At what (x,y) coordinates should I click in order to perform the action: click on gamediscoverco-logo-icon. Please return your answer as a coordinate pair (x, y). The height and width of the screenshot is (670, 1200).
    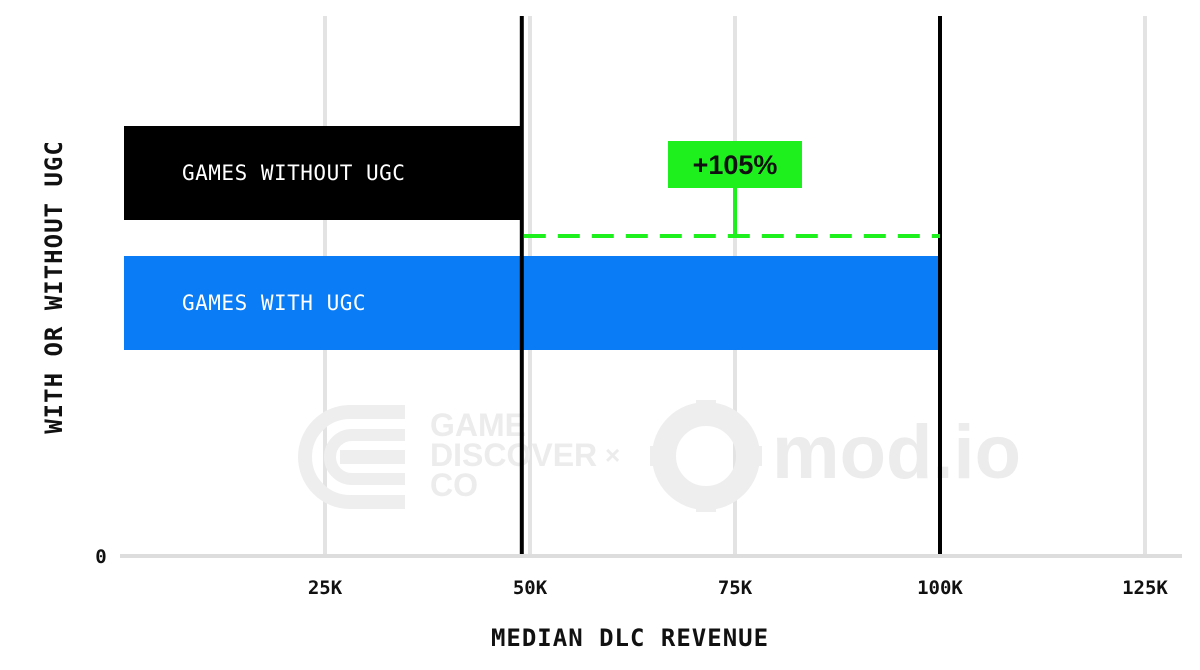
    Looking at the image, I should click on (351, 457).